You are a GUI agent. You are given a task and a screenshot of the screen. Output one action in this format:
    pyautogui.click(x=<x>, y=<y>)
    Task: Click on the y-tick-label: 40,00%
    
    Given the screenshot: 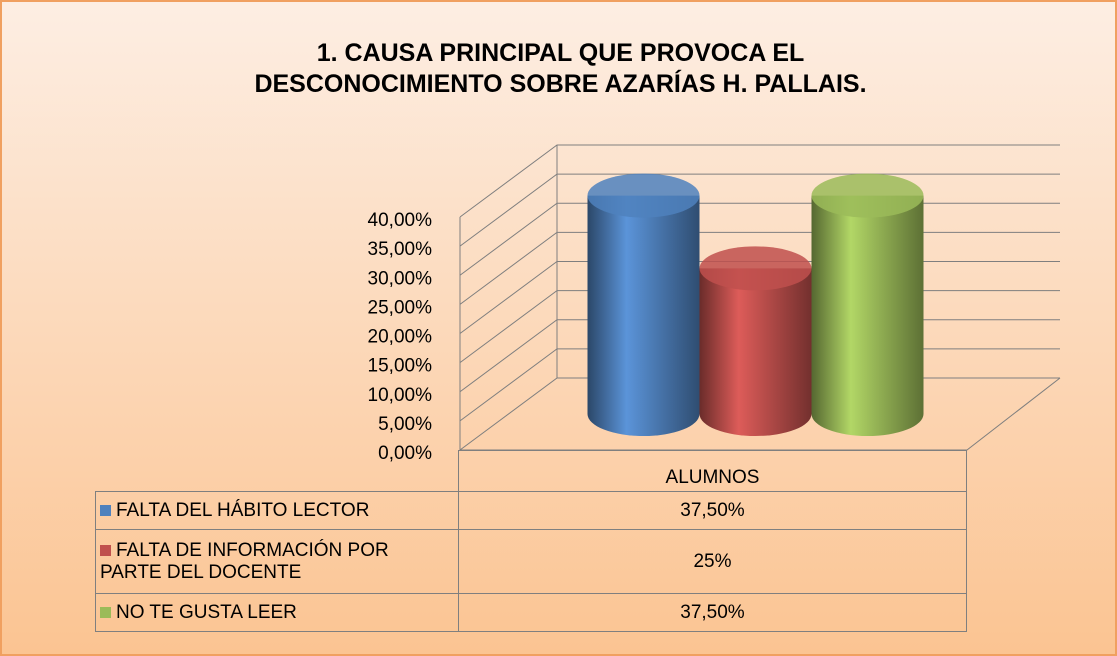 What is the action you would take?
    pyautogui.click(x=400, y=220)
    